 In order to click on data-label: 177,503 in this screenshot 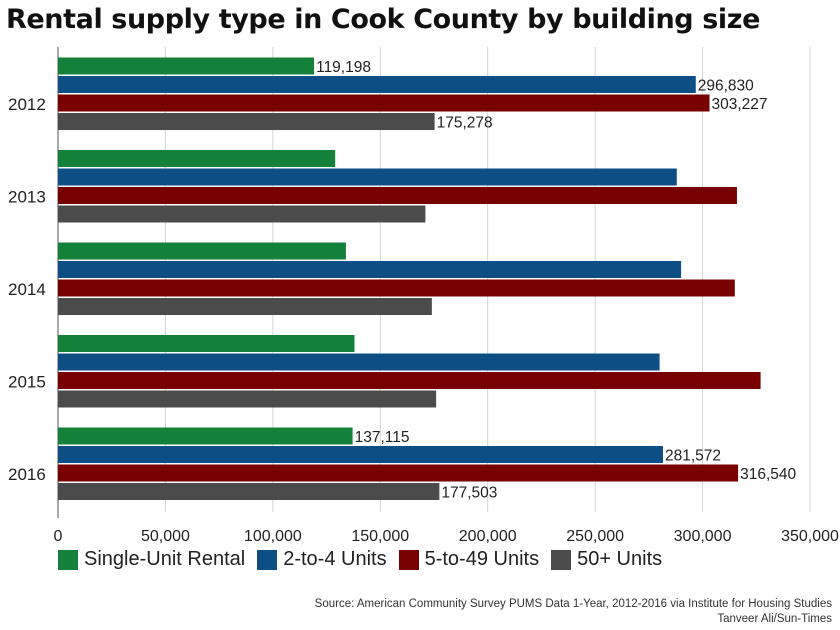, I will do `click(469, 493)`.